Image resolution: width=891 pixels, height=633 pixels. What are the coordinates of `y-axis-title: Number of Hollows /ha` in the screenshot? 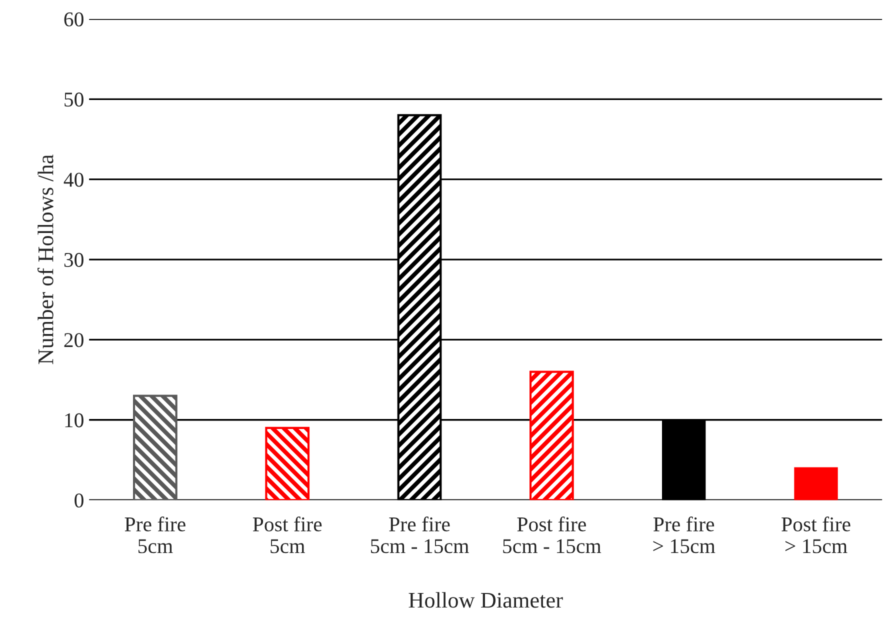 It's located at (45, 259).